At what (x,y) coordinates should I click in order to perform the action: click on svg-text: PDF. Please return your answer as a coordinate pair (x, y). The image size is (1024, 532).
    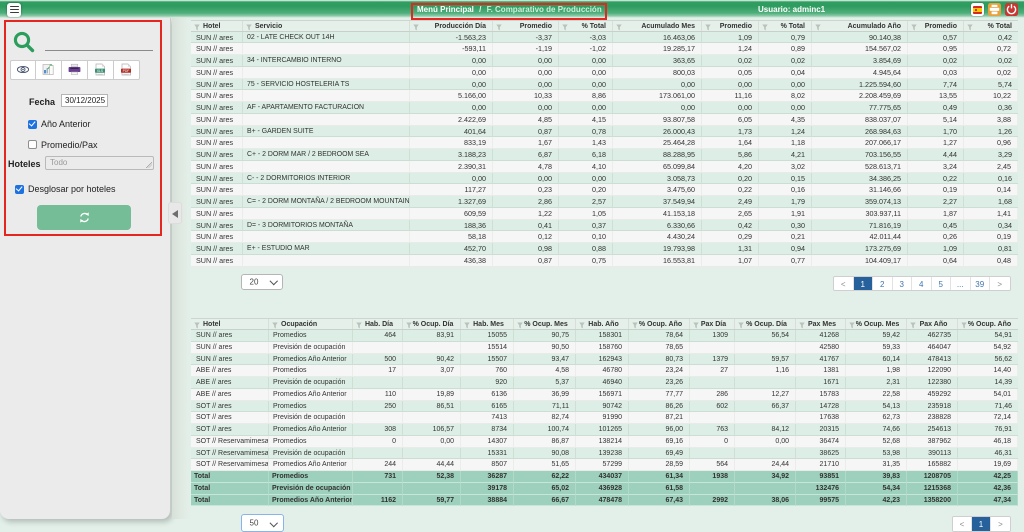
    Looking at the image, I should click on (126, 71).